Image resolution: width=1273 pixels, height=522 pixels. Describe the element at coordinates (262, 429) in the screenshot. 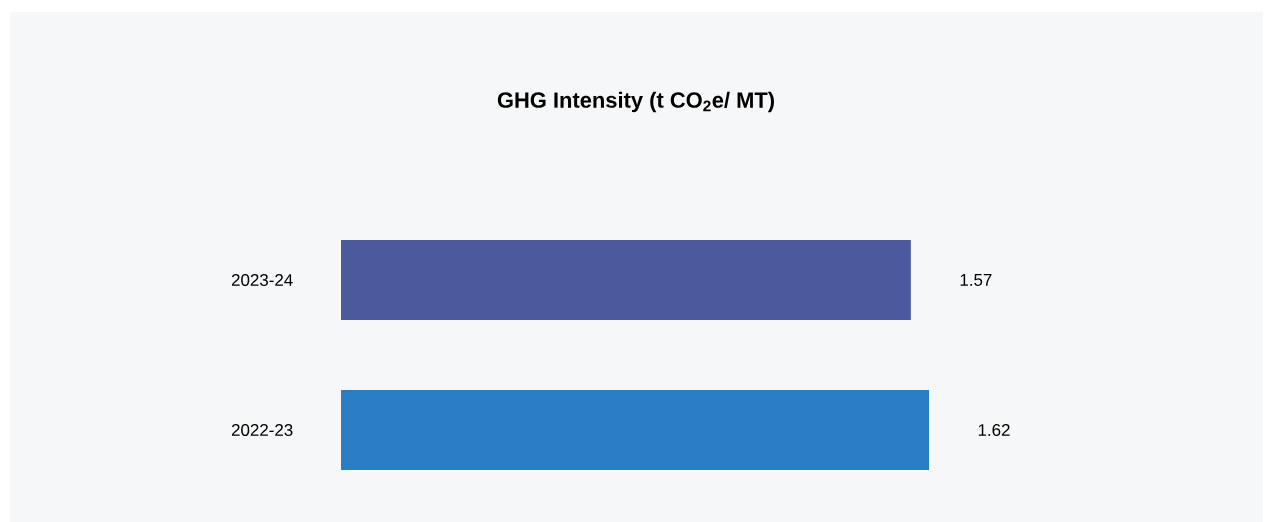

I see `y-tick-label: 2022-23` at that location.